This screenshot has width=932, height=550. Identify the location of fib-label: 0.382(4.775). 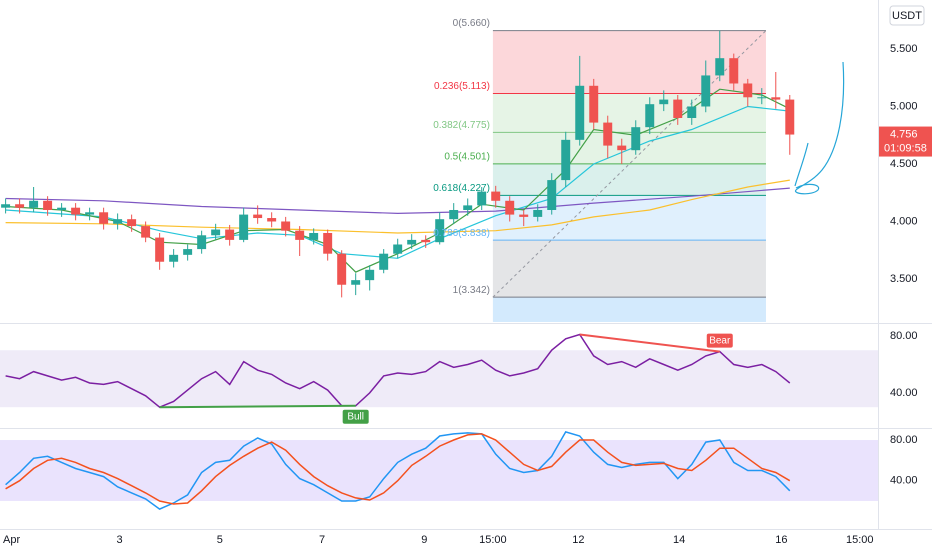
(461, 125).